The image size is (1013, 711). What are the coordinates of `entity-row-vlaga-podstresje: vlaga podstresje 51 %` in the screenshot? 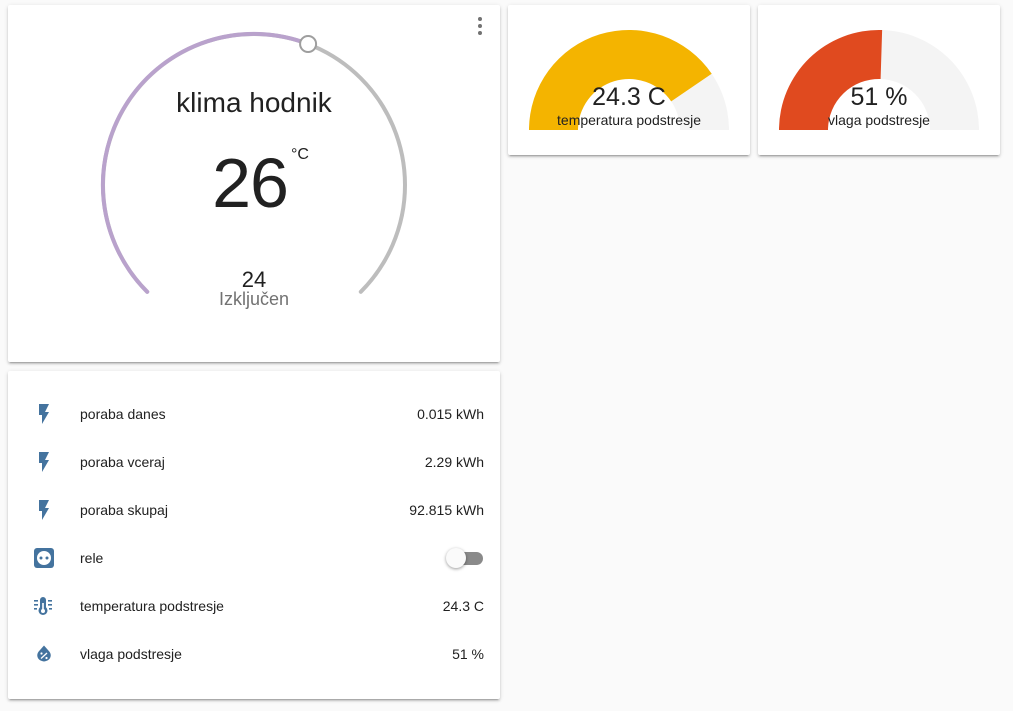 It's located at (254, 654).